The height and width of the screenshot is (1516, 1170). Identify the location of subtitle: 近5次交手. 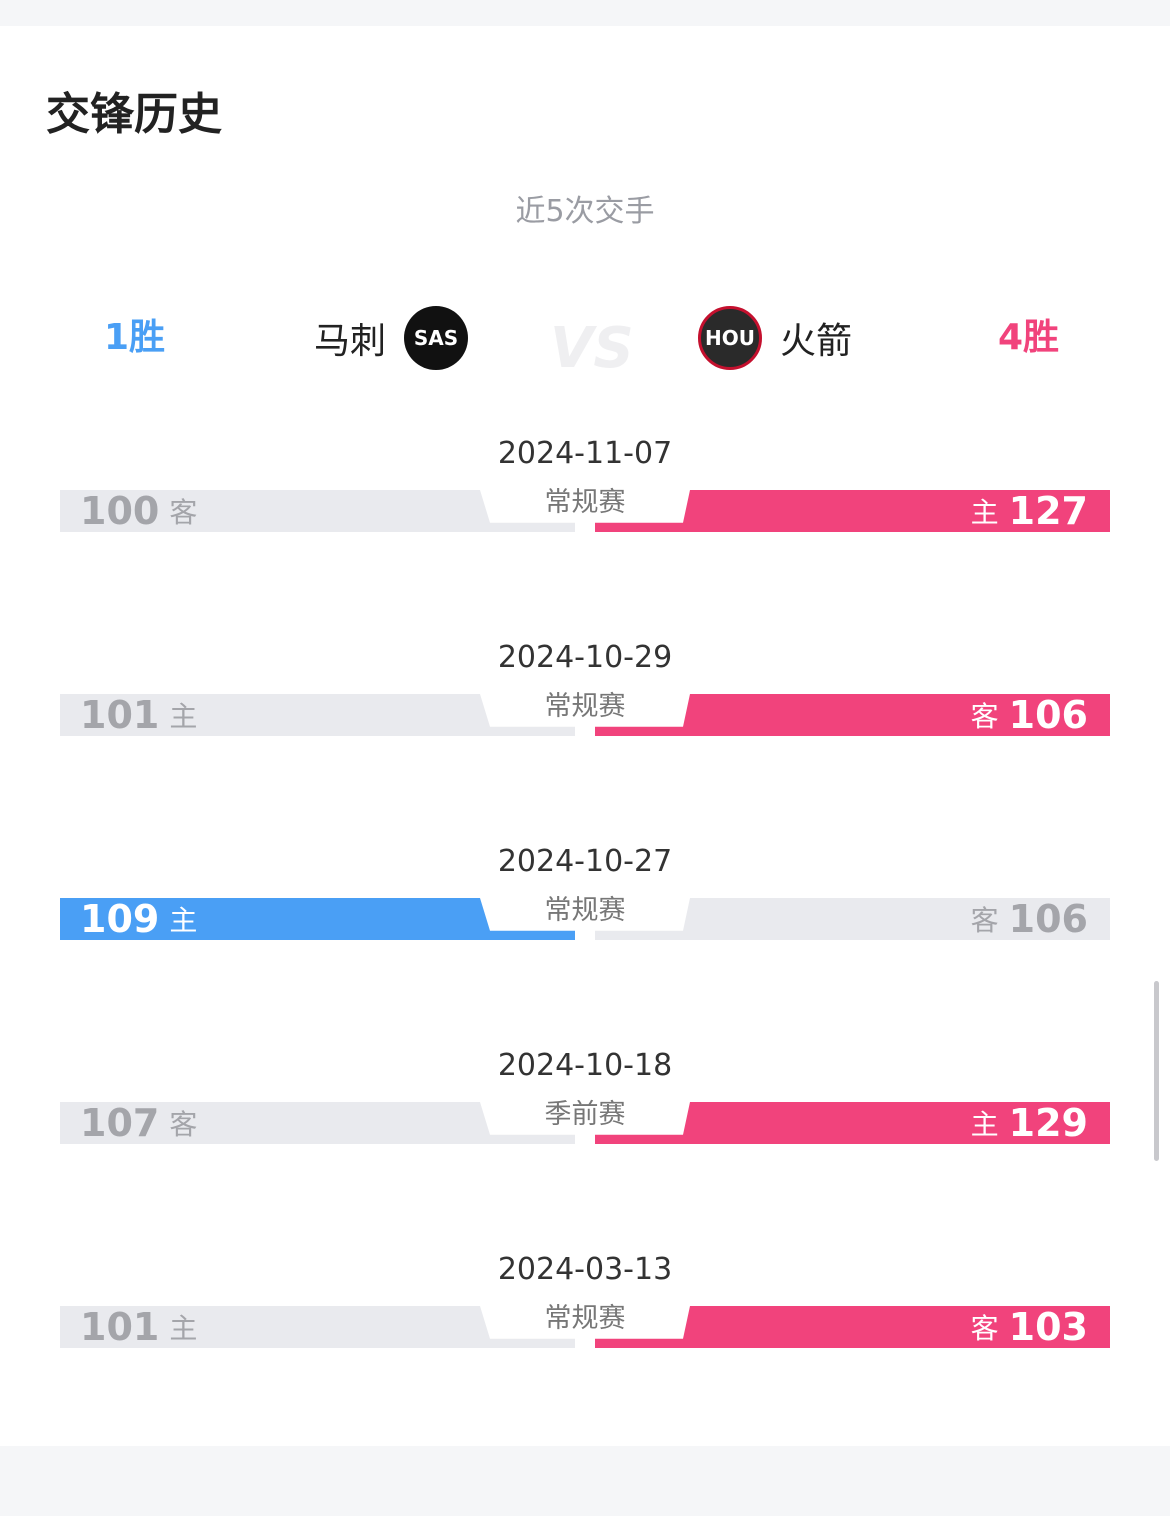
(585, 211).